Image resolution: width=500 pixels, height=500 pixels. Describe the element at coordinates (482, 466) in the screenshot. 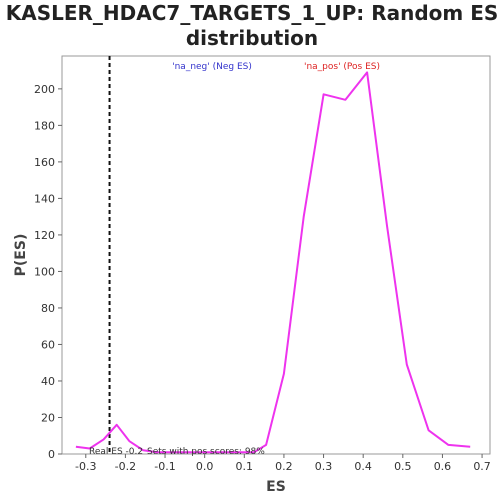

I see `x-tick-label: 0.7` at that location.